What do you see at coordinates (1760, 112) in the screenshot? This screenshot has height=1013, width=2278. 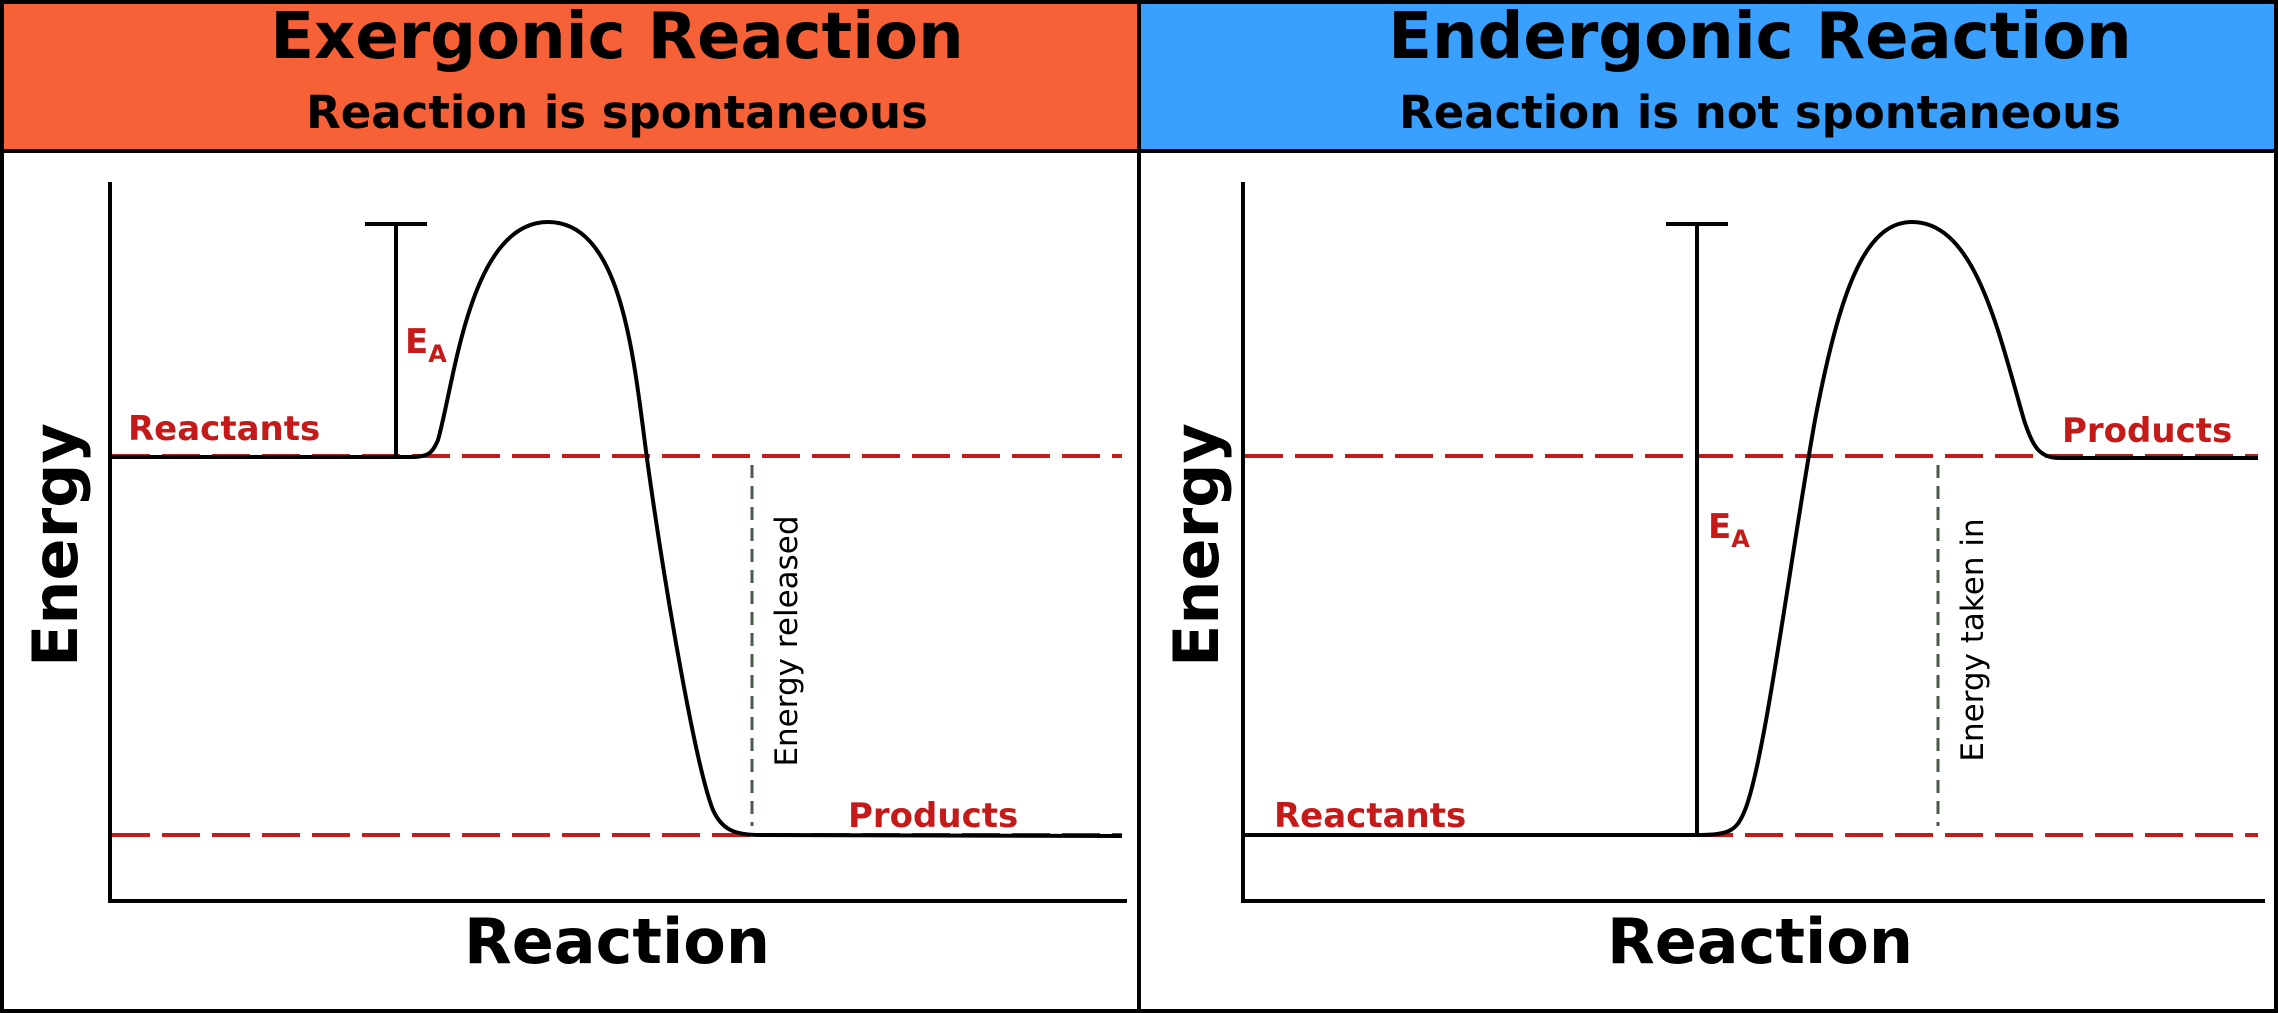 I see `endergonic-subtitle: Reaction is not spontaneous` at bounding box center [1760, 112].